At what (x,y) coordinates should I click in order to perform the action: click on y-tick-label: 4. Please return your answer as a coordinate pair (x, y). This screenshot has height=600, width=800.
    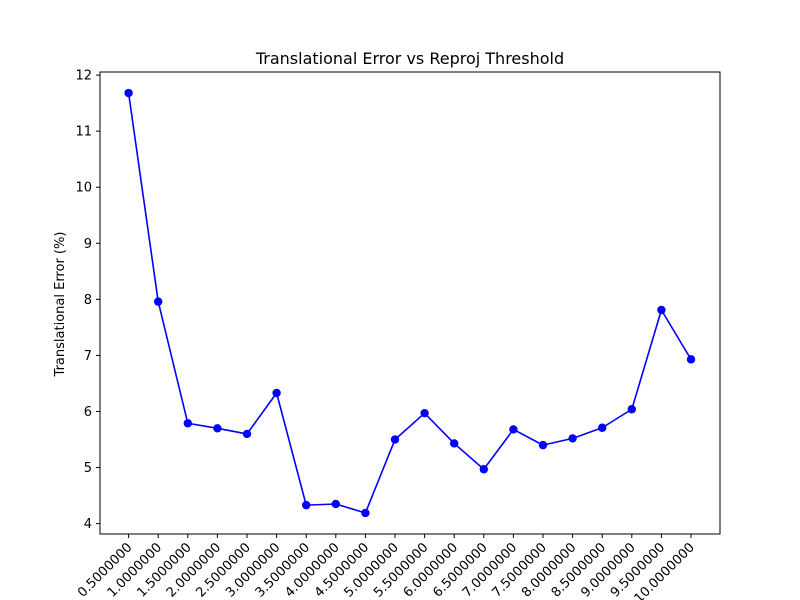
    Looking at the image, I should click on (88, 524).